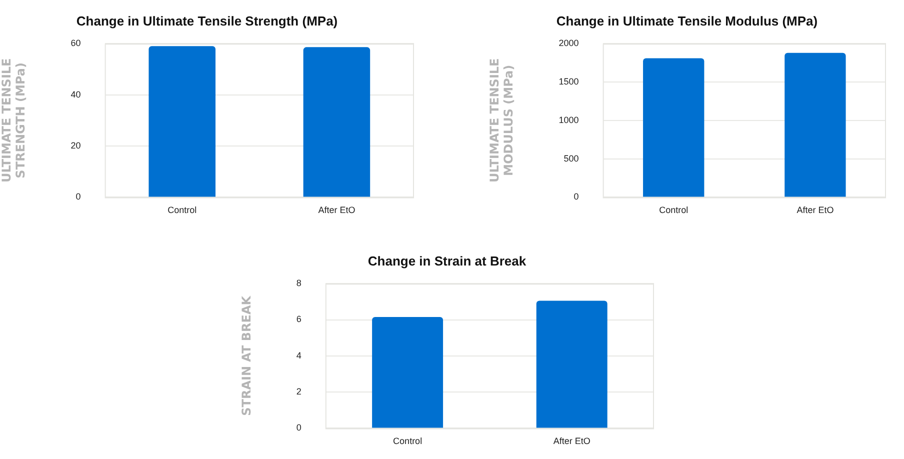 This screenshot has width=904, height=459. What do you see at coordinates (568, 119) in the screenshot?
I see `y-tick-label: 1000` at bounding box center [568, 119].